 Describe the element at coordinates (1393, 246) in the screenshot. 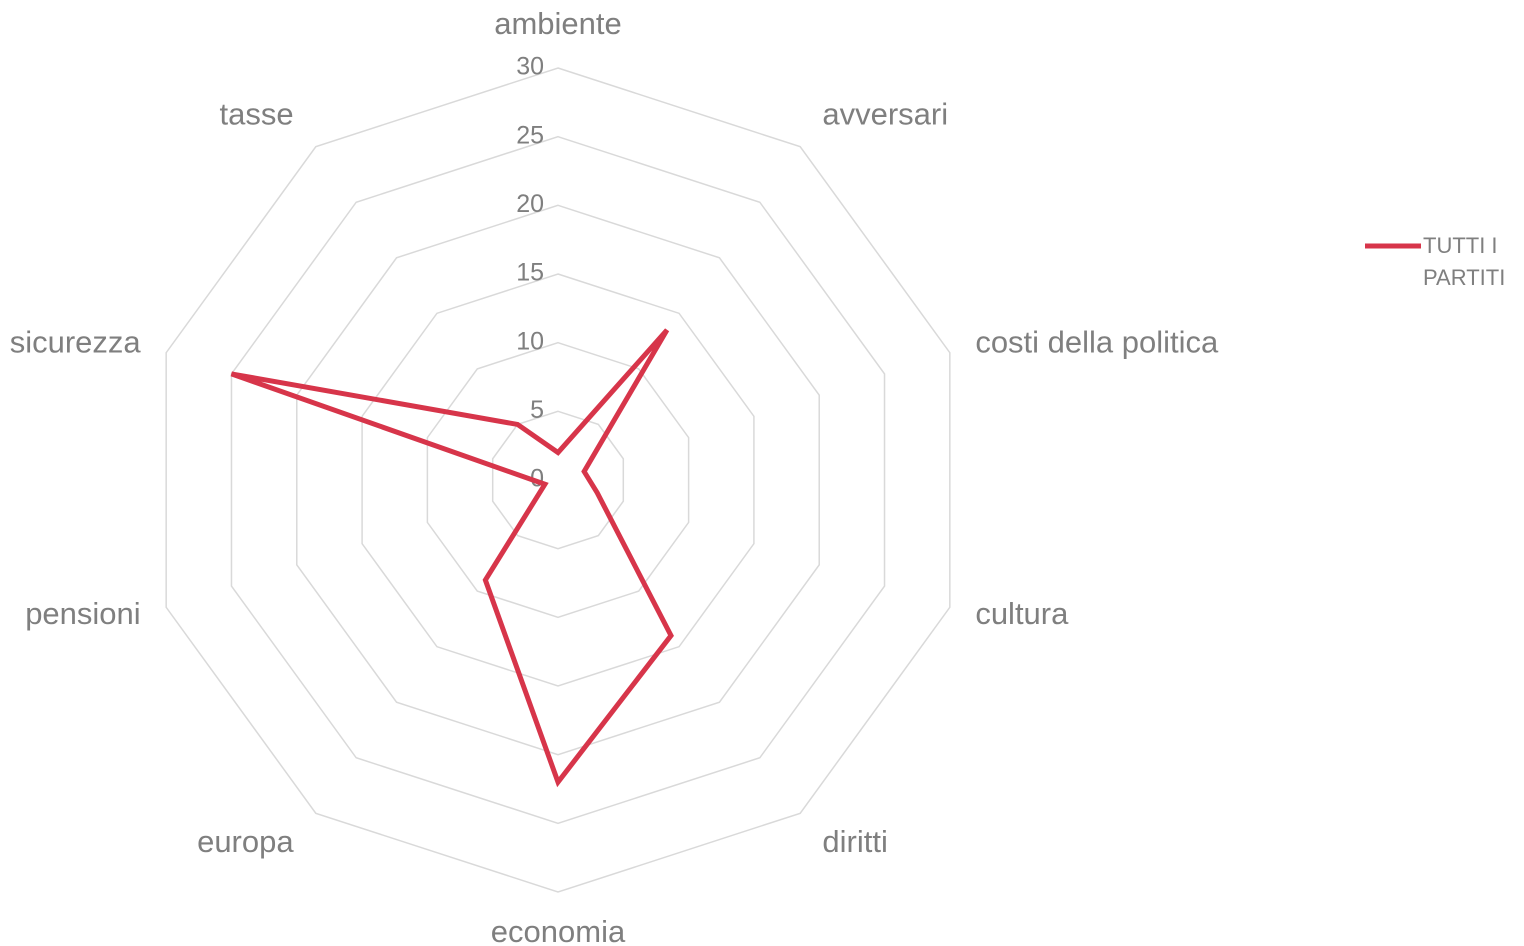

I see `legend-swatch-box` at that location.